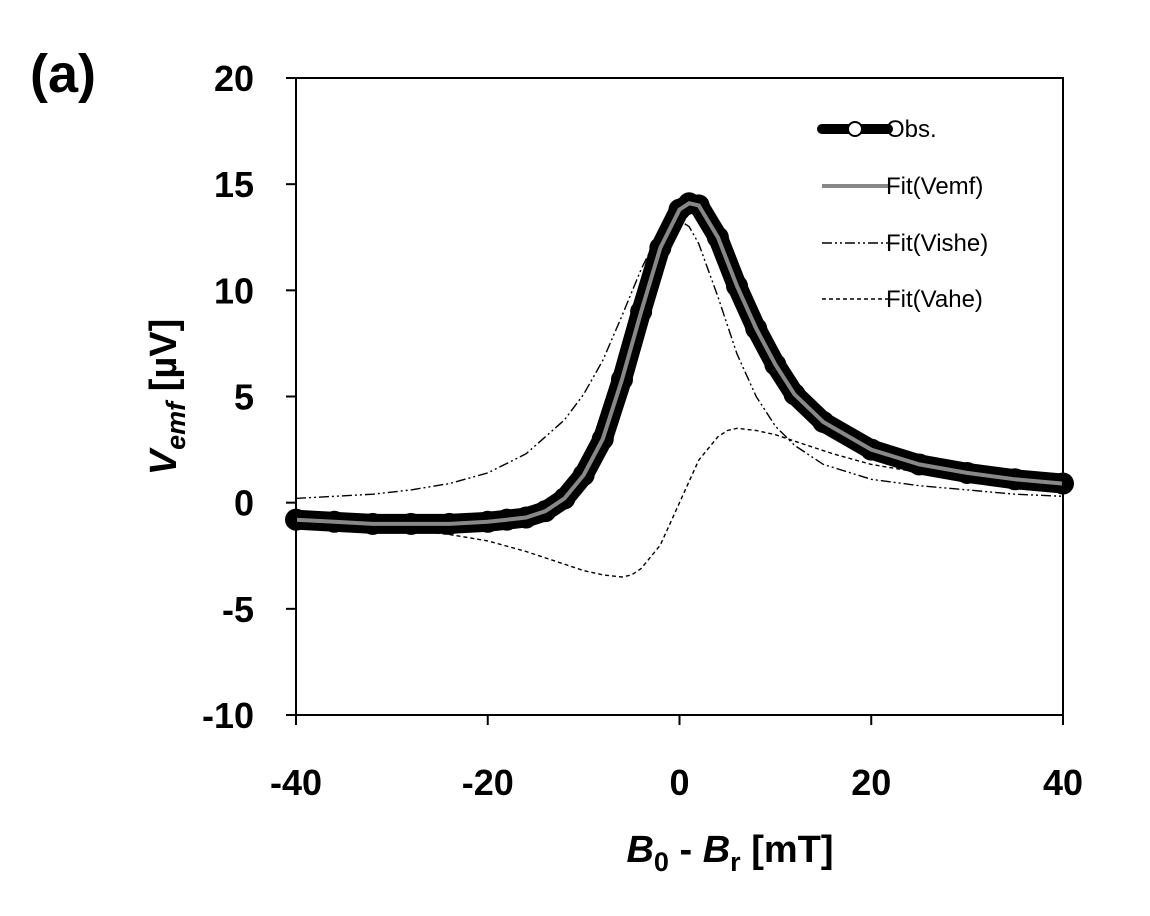 The height and width of the screenshot is (916, 1150). I want to click on x-tick-label: 20, so click(871, 782).